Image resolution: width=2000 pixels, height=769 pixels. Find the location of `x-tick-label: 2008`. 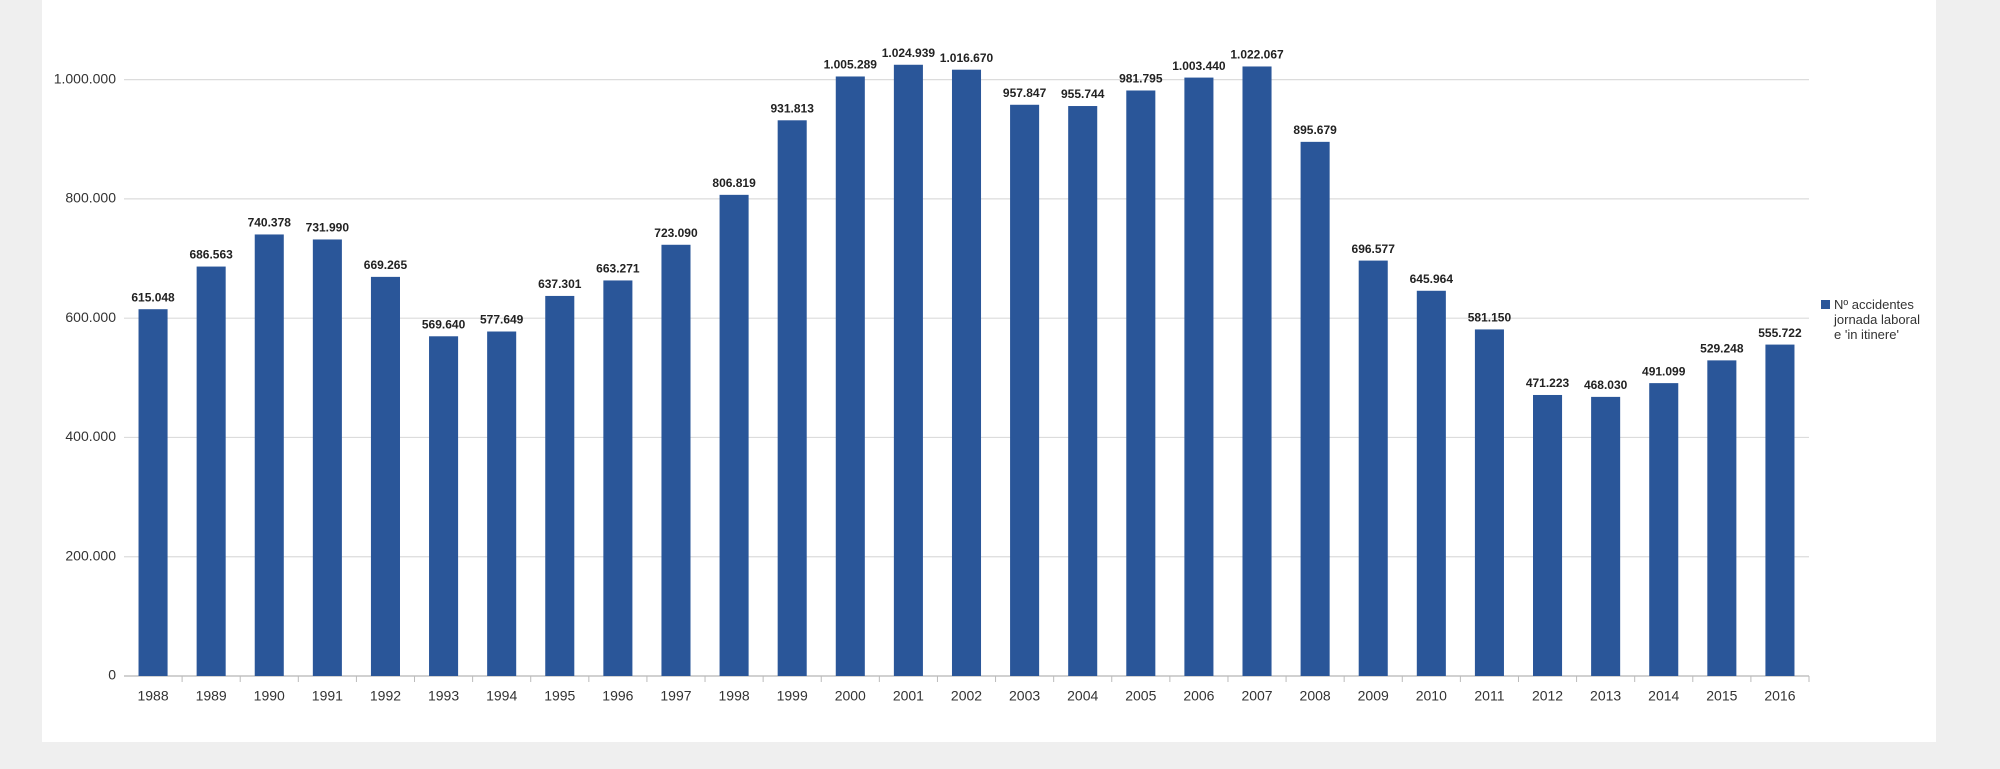

x-tick-label: 2008 is located at coordinates (1315, 696).